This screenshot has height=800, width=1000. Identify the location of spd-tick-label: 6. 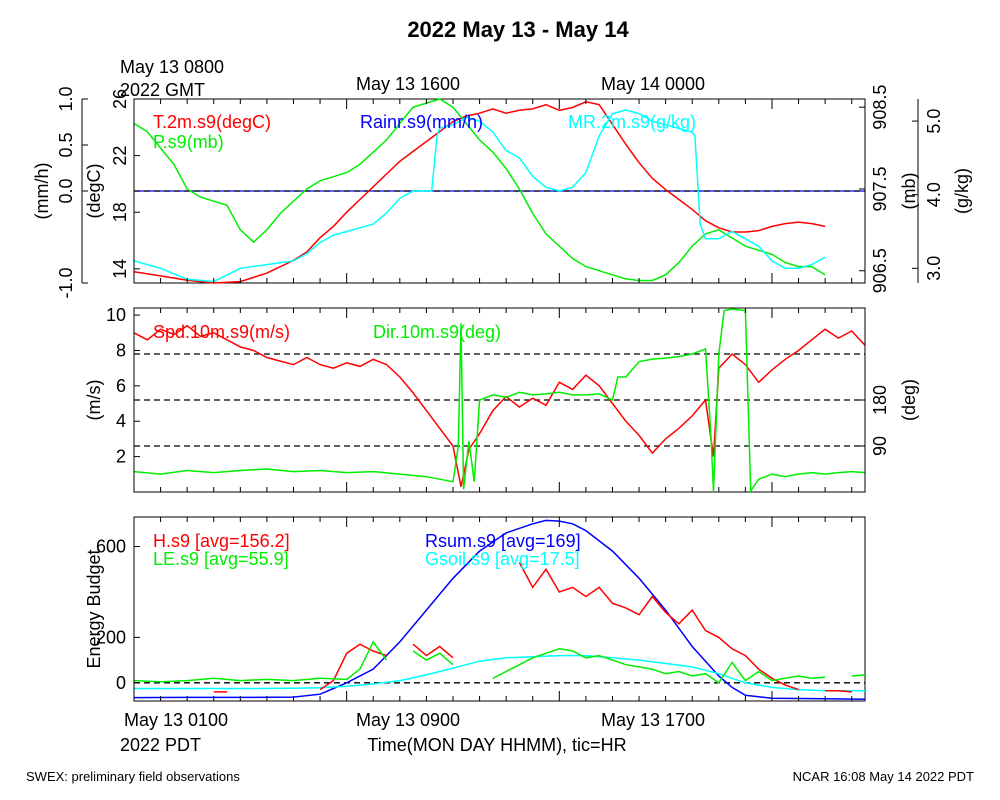
(121, 386).